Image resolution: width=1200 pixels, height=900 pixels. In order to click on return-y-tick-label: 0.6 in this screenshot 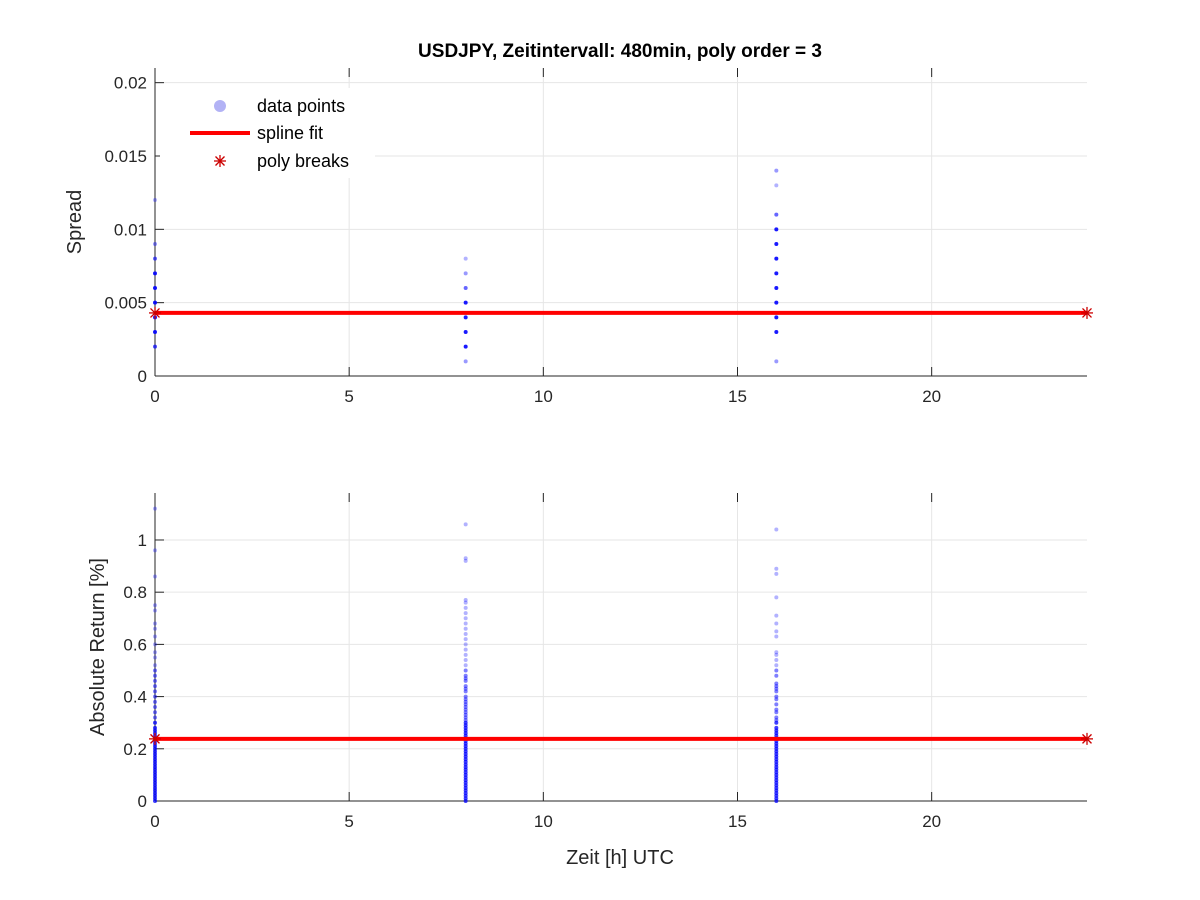, I will do `click(135, 644)`.